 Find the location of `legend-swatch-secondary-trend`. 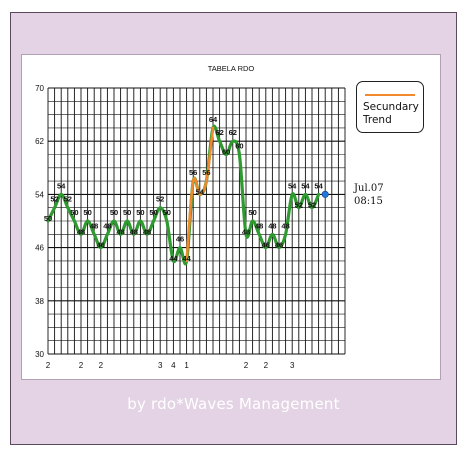

legend-swatch-secondary-trend is located at coordinates (390, 95).